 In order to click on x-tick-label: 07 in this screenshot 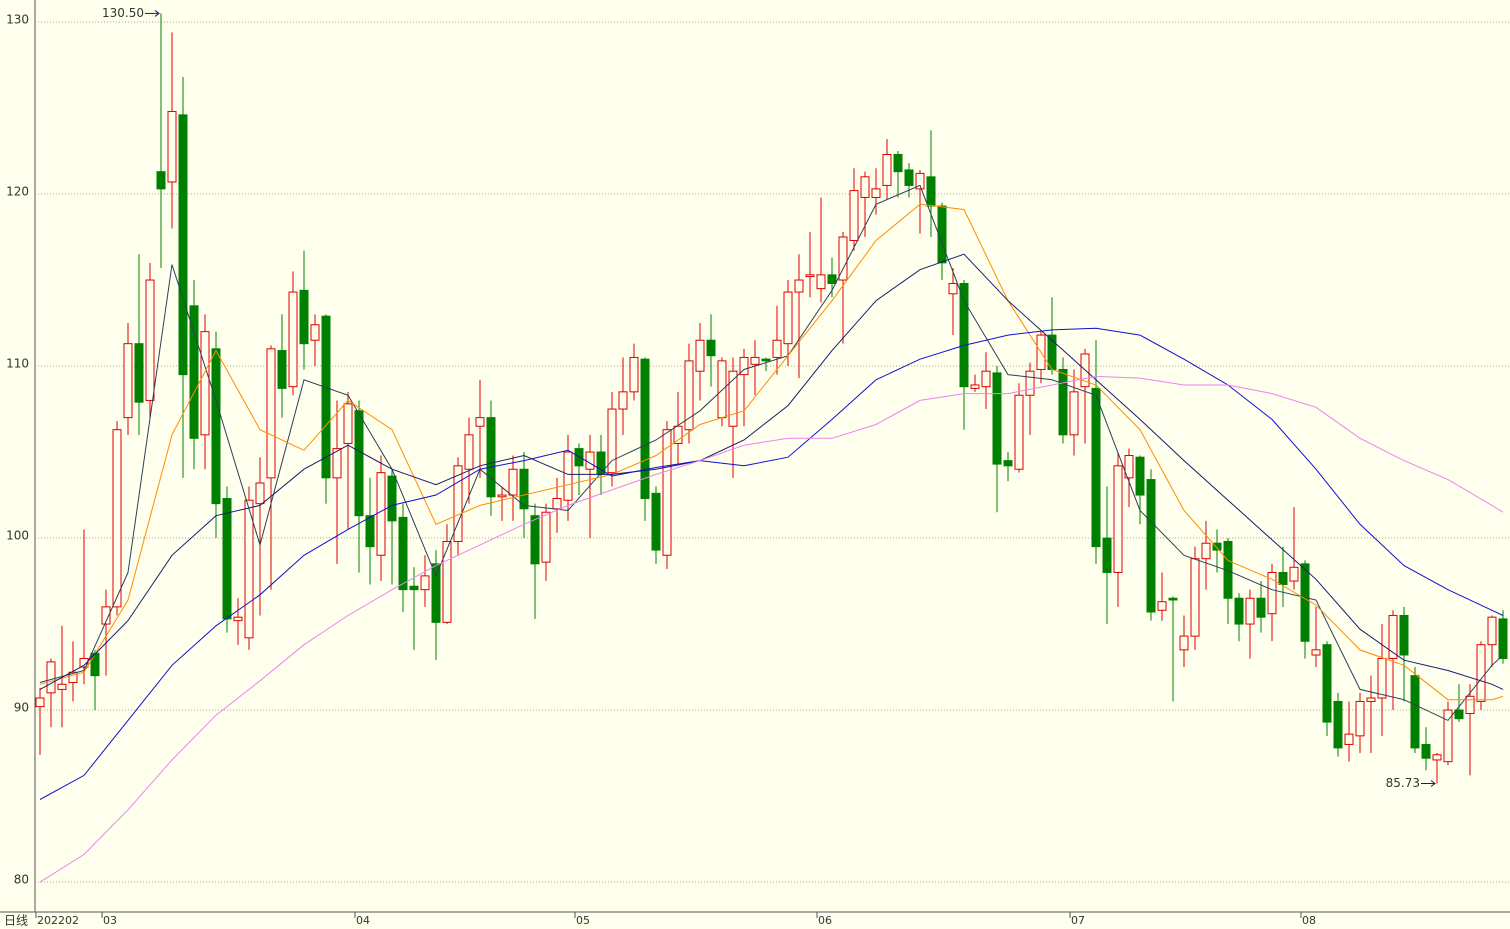, I will do `click(1078, 920)`.